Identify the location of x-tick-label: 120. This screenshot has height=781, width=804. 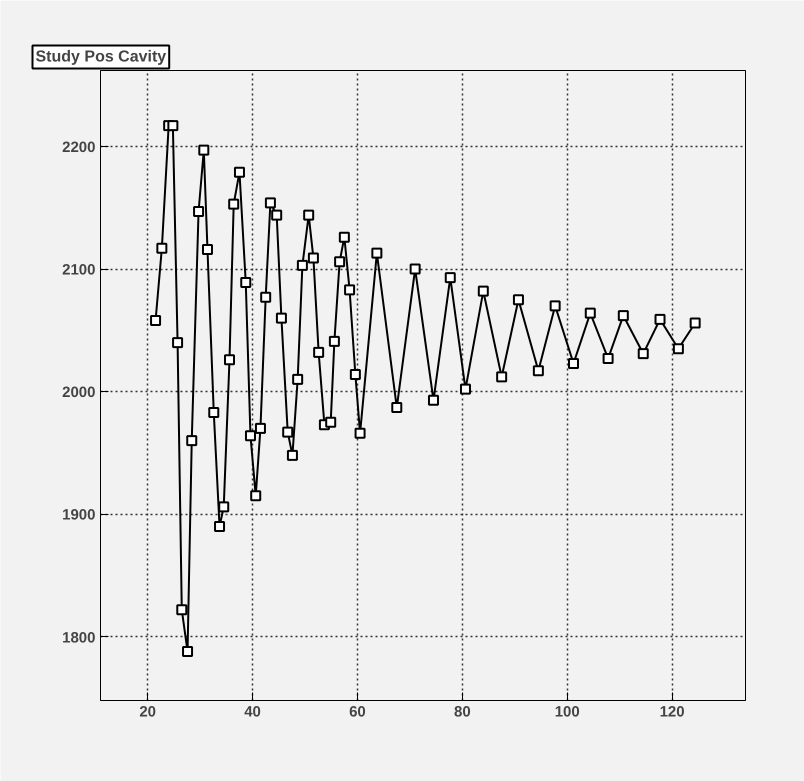
(672, 712).